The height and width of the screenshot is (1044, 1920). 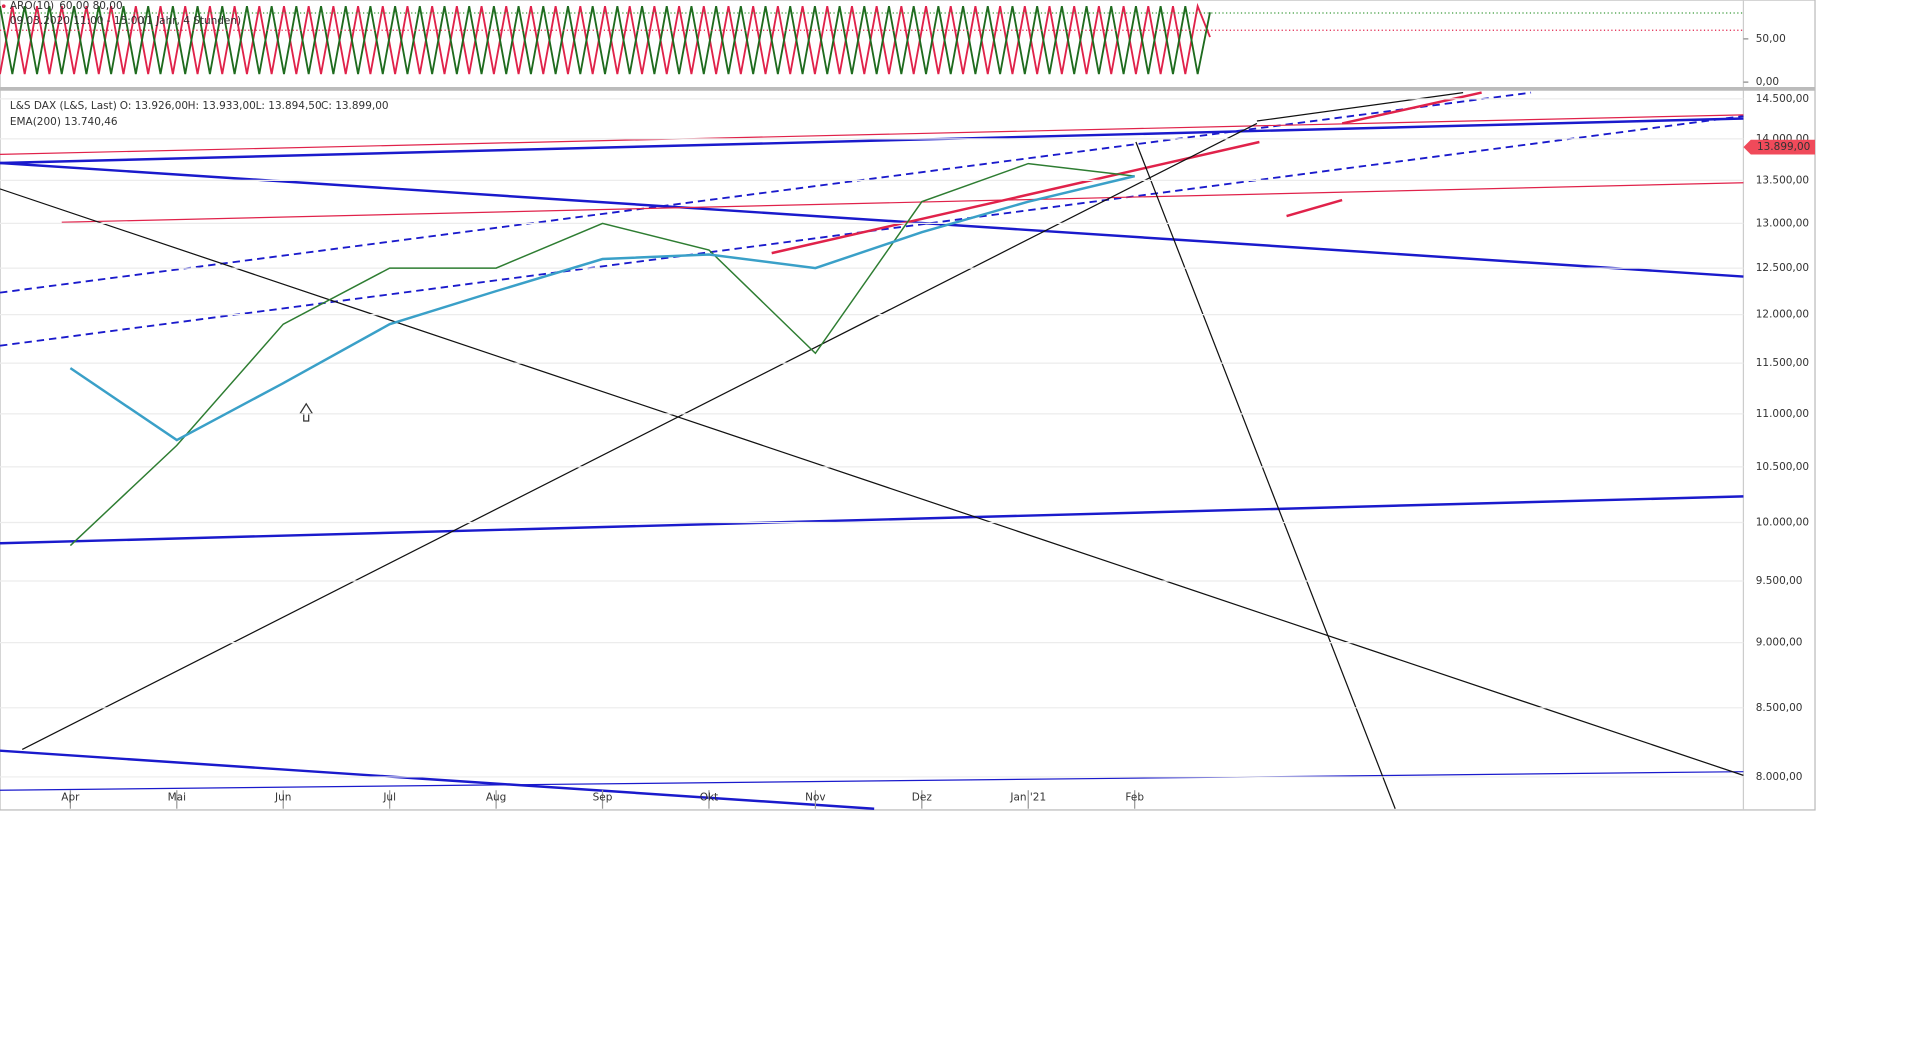 I want to click on y-tick-label: 13.500,00, so click(x=1782, y=180).